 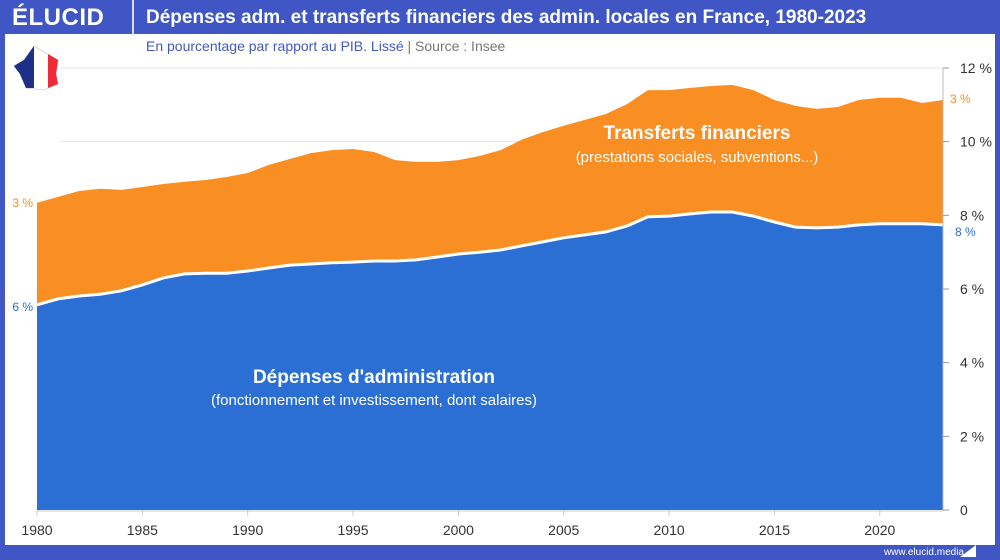 What do you see at coordinates (458, 530) in the screenshot?
I see `x-tick-label: 2000` at bounding box center [458, 530].